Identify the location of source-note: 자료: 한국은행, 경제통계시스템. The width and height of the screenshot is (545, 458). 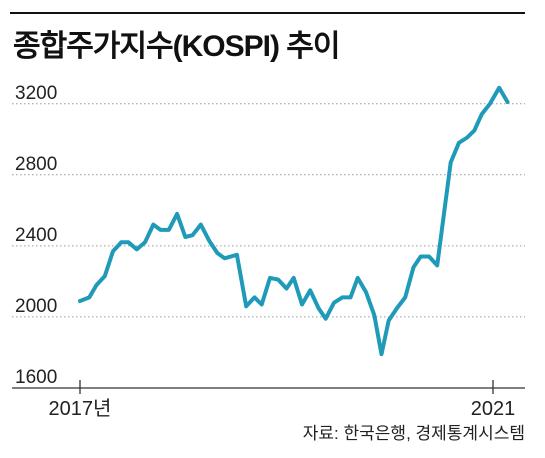
(413, 433).